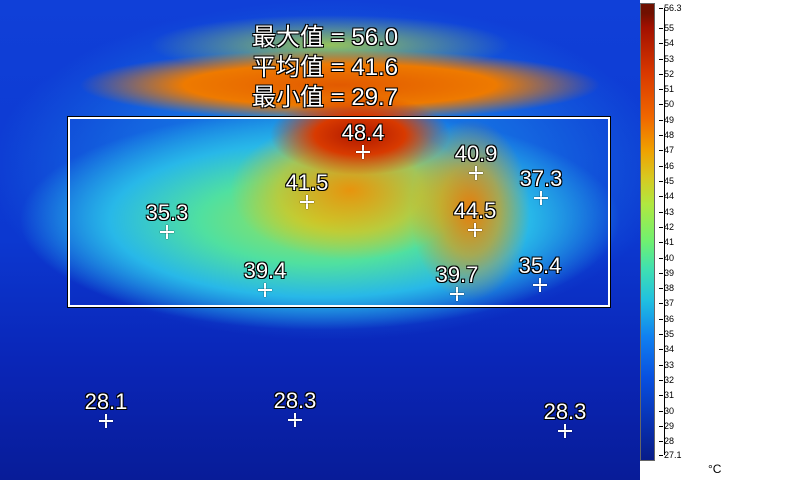 This screenshot has width=790, height=480. I want to click on color-scale-bar, so click(647, 232).